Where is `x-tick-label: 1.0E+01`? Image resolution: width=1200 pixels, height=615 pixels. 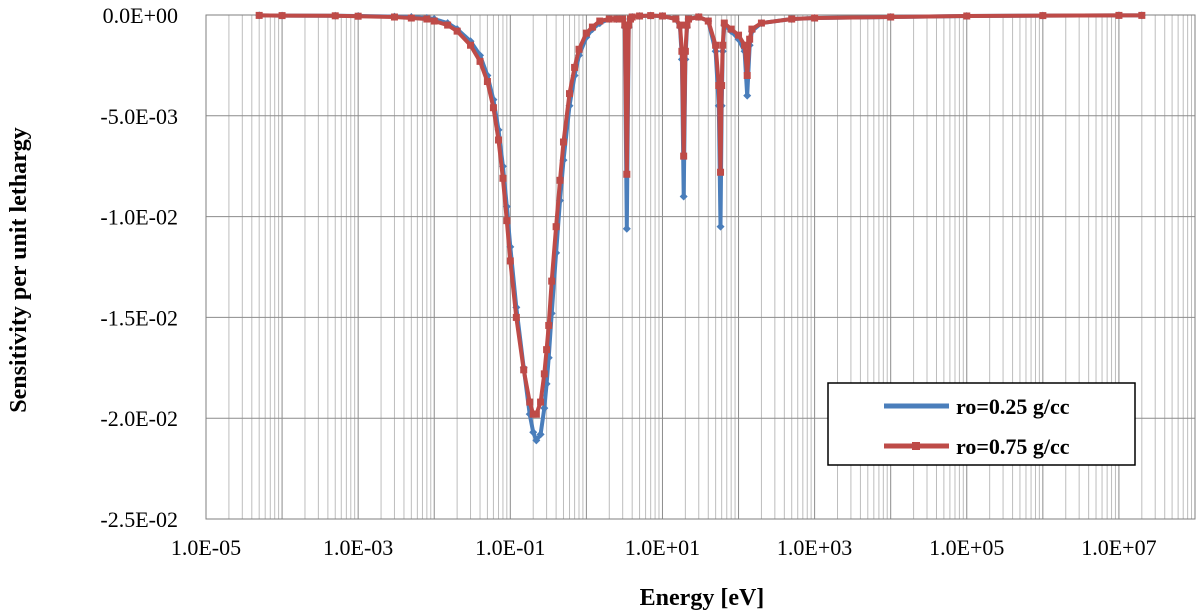 x-tick-label: 1.0E+01 is located at coordinates (662, 547).